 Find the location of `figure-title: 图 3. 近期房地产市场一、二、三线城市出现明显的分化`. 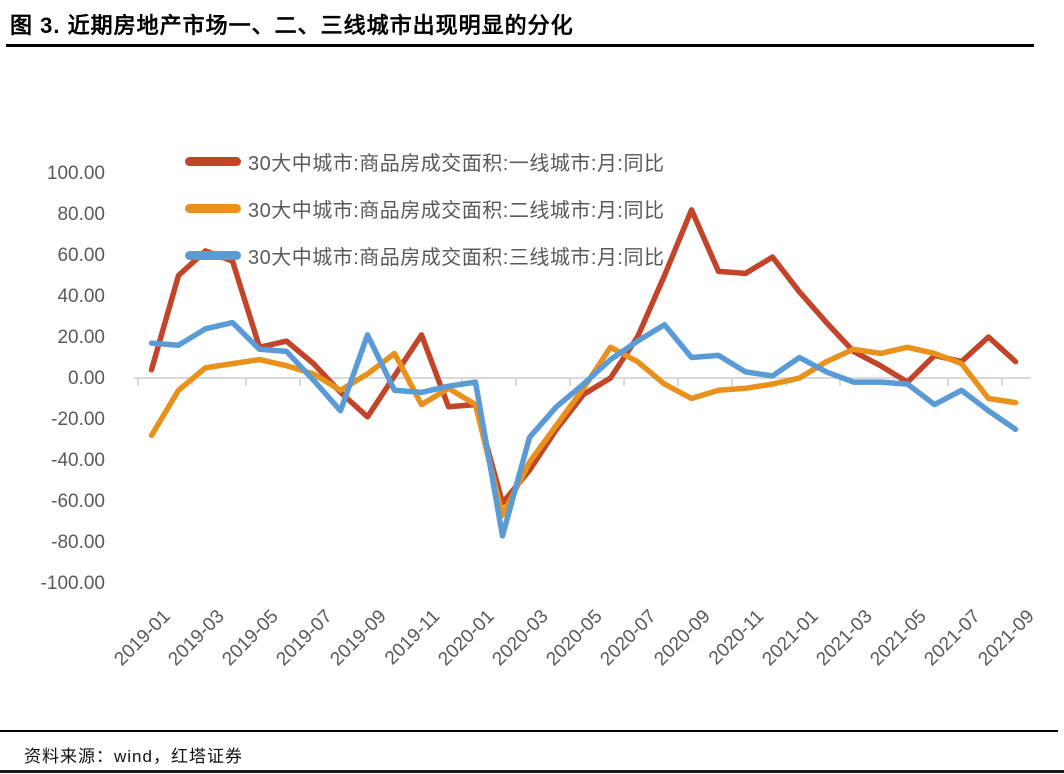

figure-title: 图 3. 近期房地产市场一、二、三线城市出现明显的分化 is located at coordinates (292, 25).